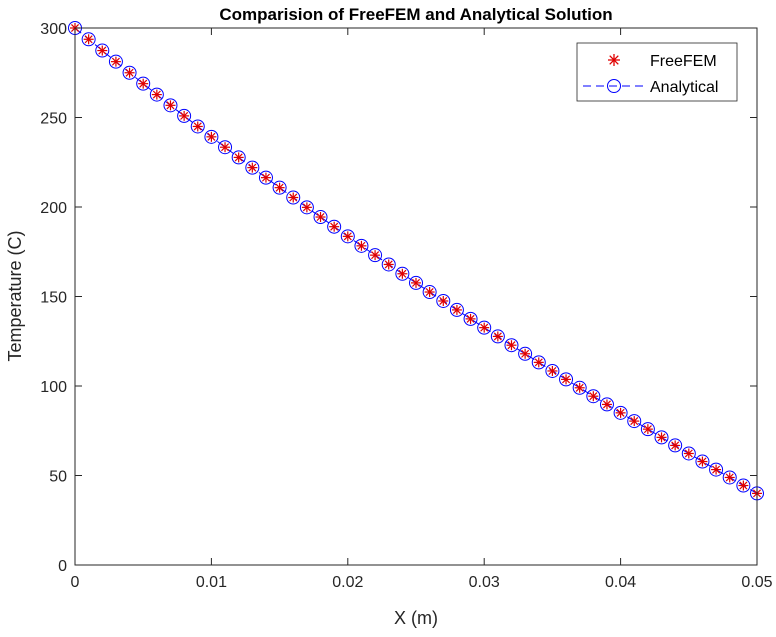 The width and height of the screenshot is (776, 637). Describe the element at coordinates (416, 618) in the screenshot. I see `x-axis-label: X (m)` at that location.